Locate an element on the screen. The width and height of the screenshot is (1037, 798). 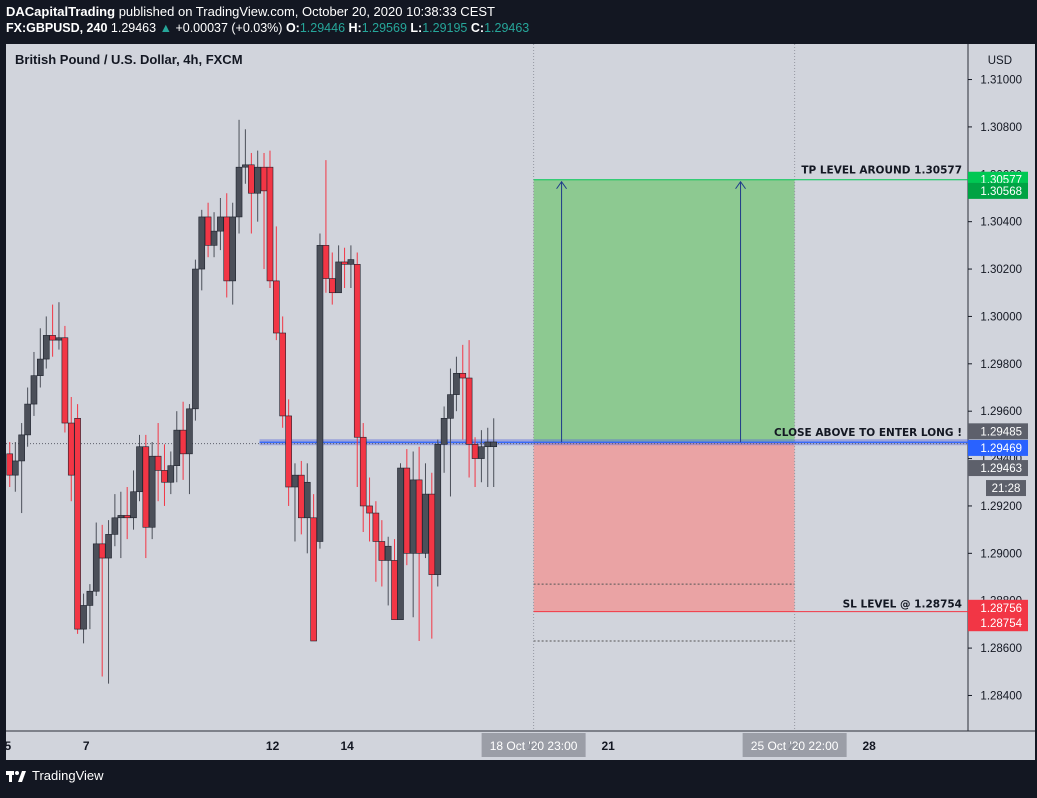
entry-label: CLOSE ABOVE TO ENTER LONG ! is located at coordinates (868, 433).